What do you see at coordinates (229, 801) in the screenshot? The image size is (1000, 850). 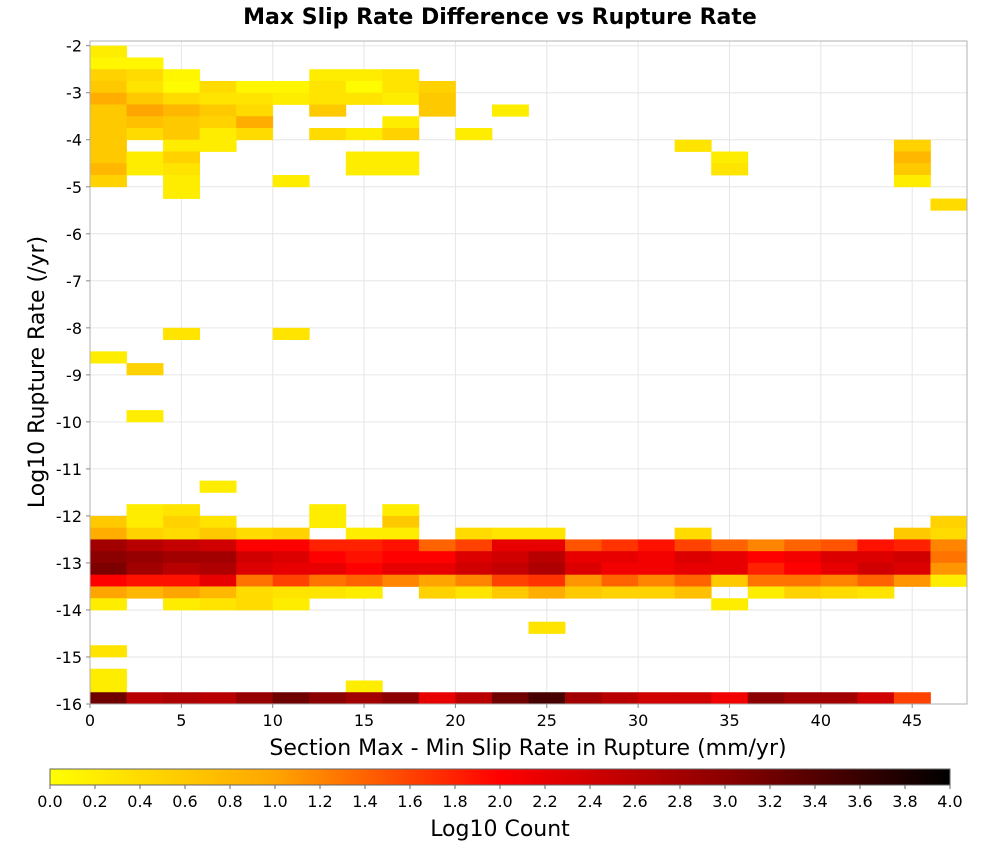 I see `colorbar-tick-label: 0.8` at bounding box center [229, 801].